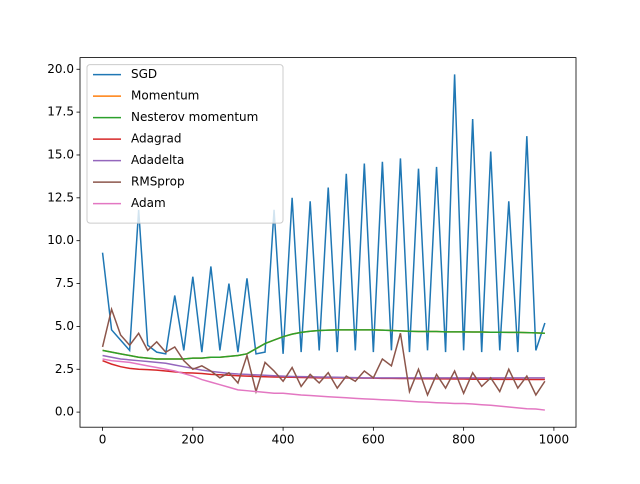  What do you see at coordinates (463, 440) in the screenshot?
I see `x-tick-label: 800` at bounding box center [463, 440].